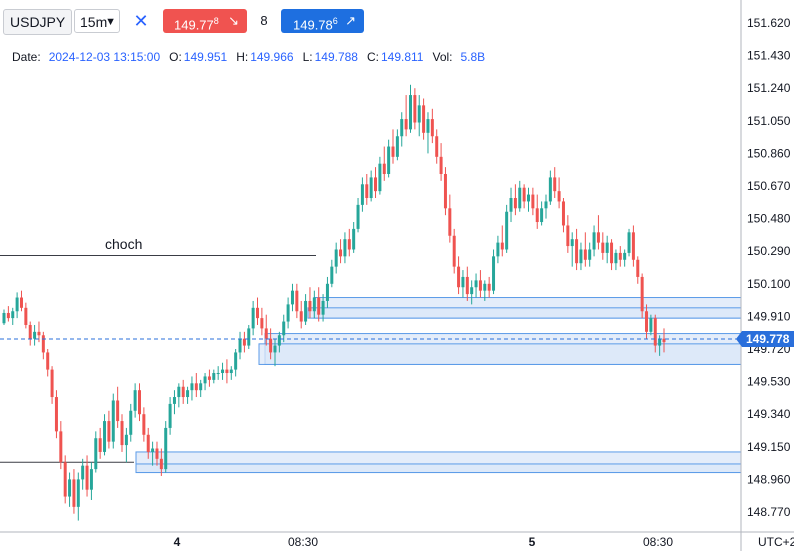  Describe the element at coordinates (303, 542) in the screenshot. I see `x-tick-label: 08:30` at that location.